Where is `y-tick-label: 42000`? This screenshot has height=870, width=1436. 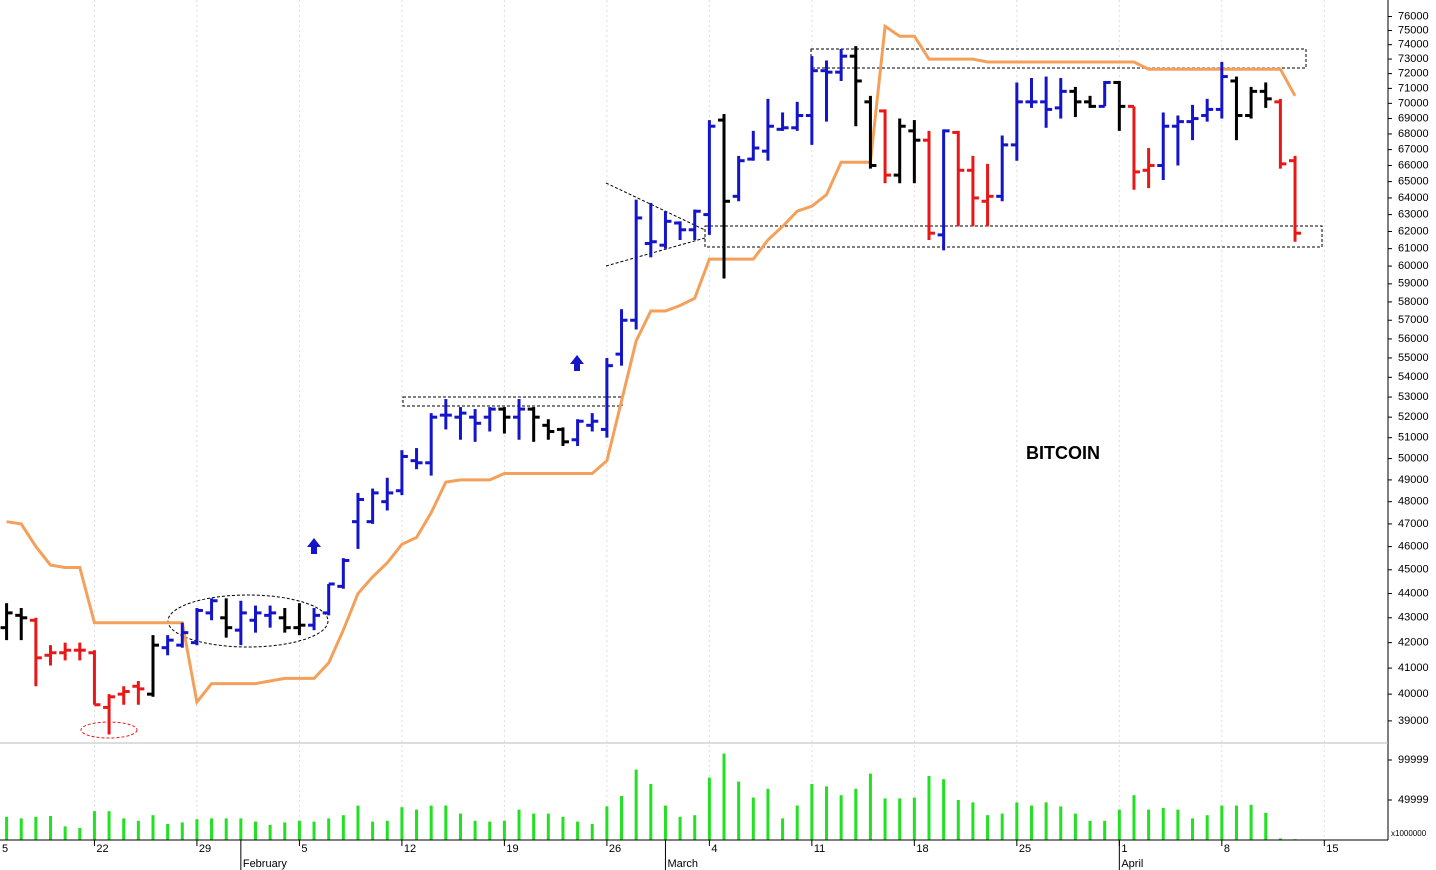 y-tick-label: 42000 is located at coordinates (1413, 643).